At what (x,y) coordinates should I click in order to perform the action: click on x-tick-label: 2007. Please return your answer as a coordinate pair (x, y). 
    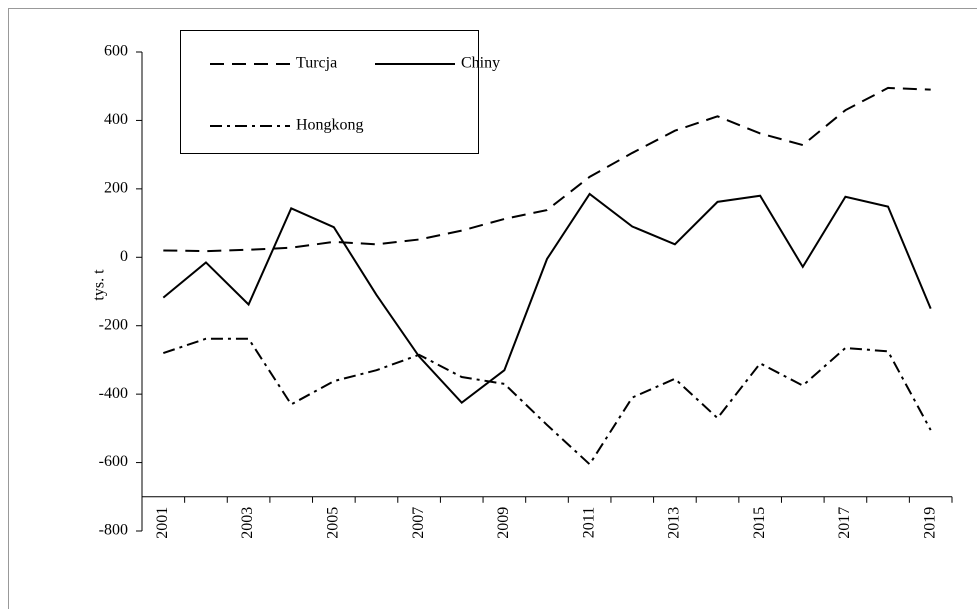
    Looking at the image, I should click on (418, 523).